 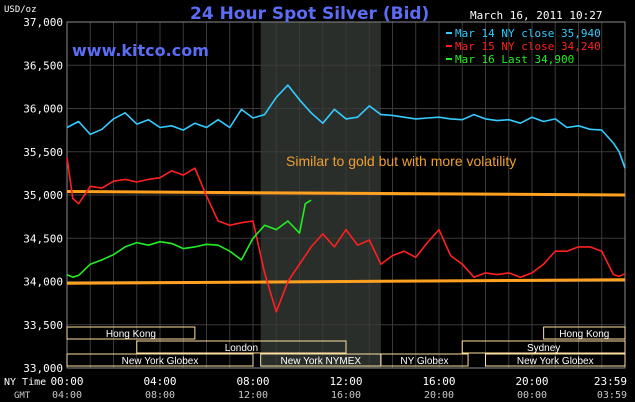 What do you see at coordinates (43, 152) in the screenshot?
I see `y-tick-label: 35,500` at bounding box center [43, 152].